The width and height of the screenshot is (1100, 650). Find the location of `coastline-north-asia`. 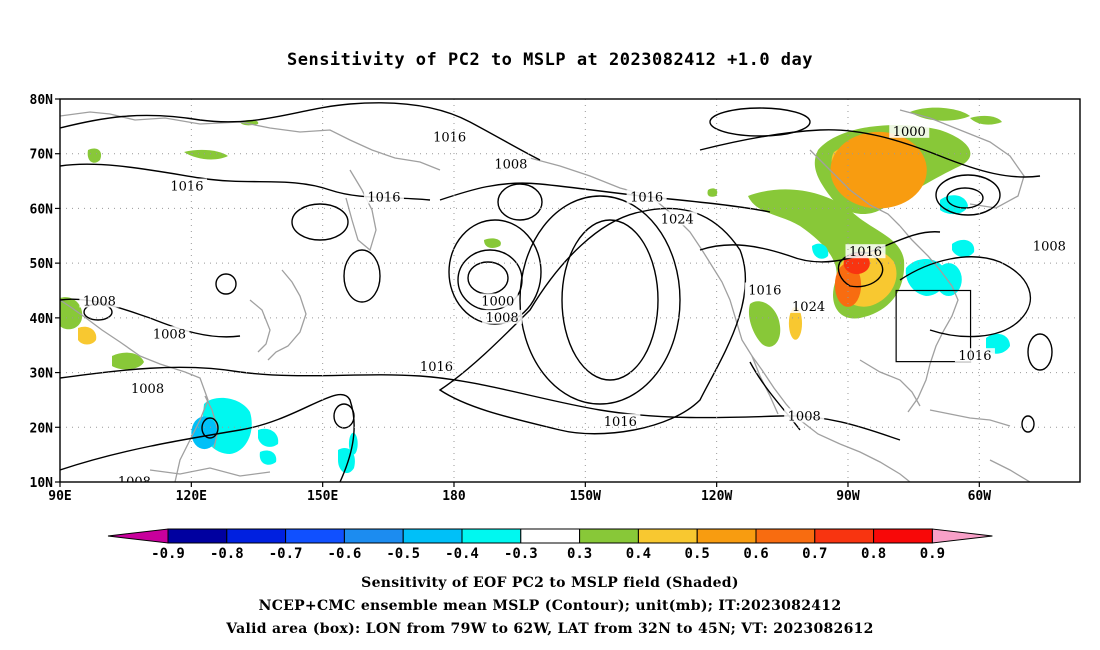

coastline-north-asia is located at coordinates (250, 141).